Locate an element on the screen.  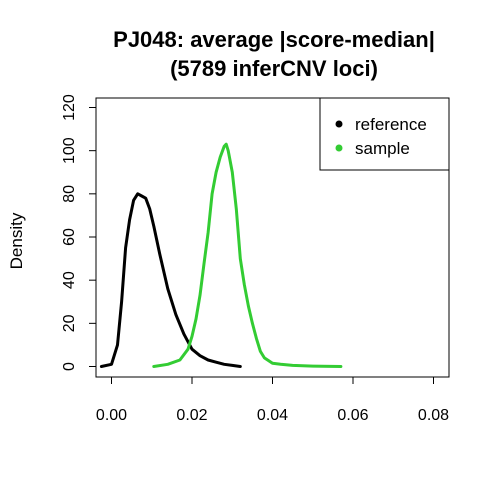
legend-label-reference: reference is located at coordinates (391, 124).